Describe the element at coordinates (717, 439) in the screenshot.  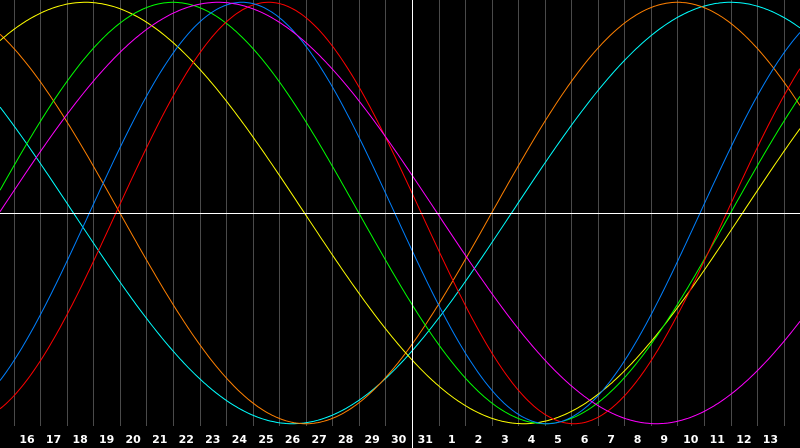
I see `x-tick-label: 11` at that location.